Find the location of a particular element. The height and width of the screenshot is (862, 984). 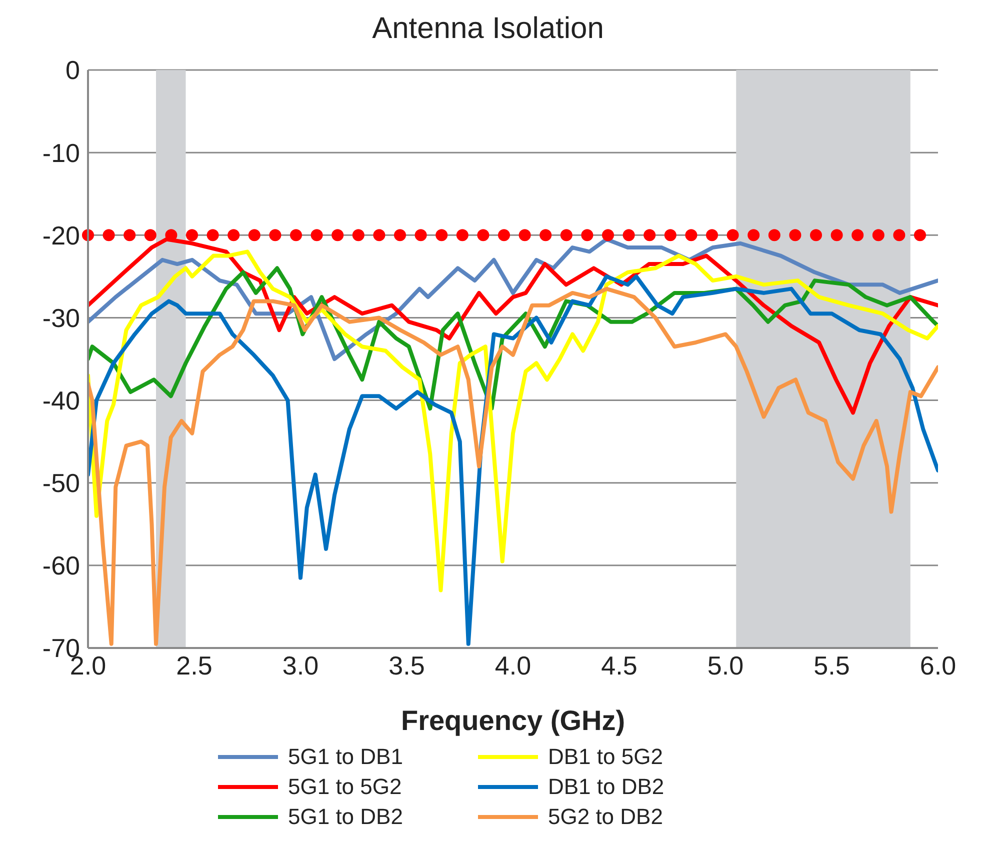

chart-title: Antenna Isolation is located at coordinates (488, 29).